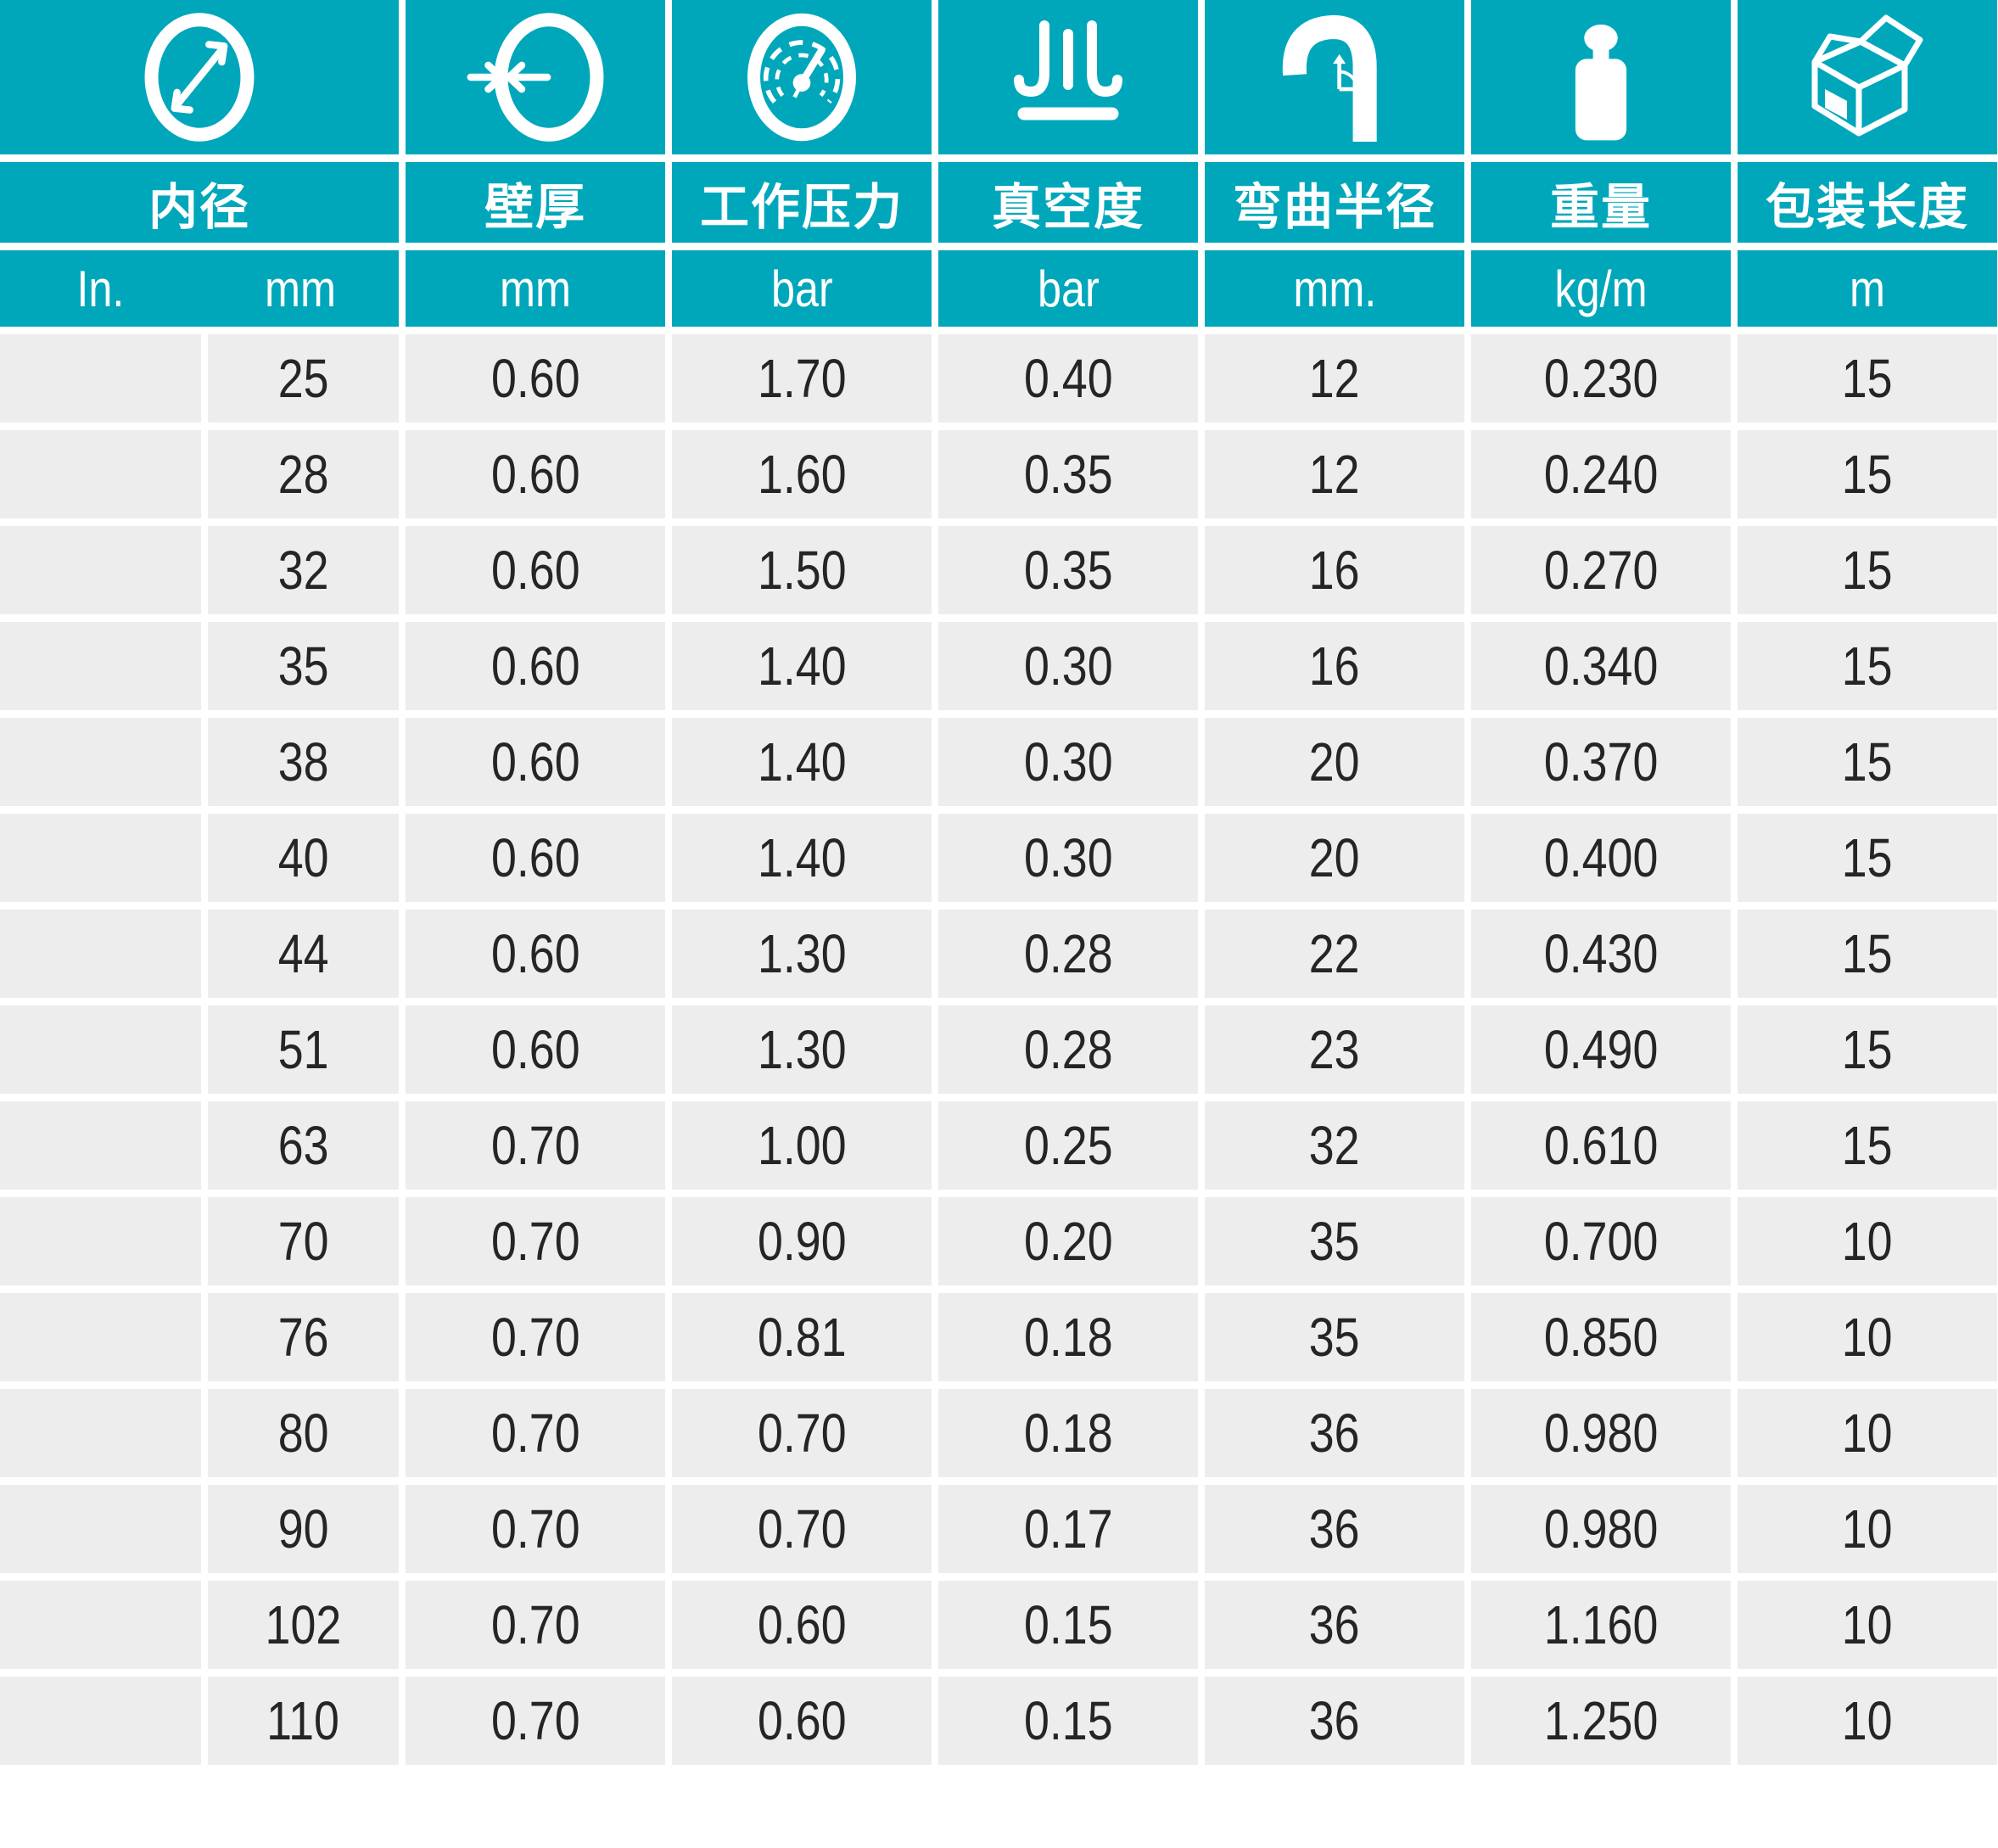 This screenshot has width=1998, height=1848. What do you see at coordinates (1868, 1625) in the screenshot?
I see `cell-length-m-row-13: 10` at bounding box center [1868, 1625].